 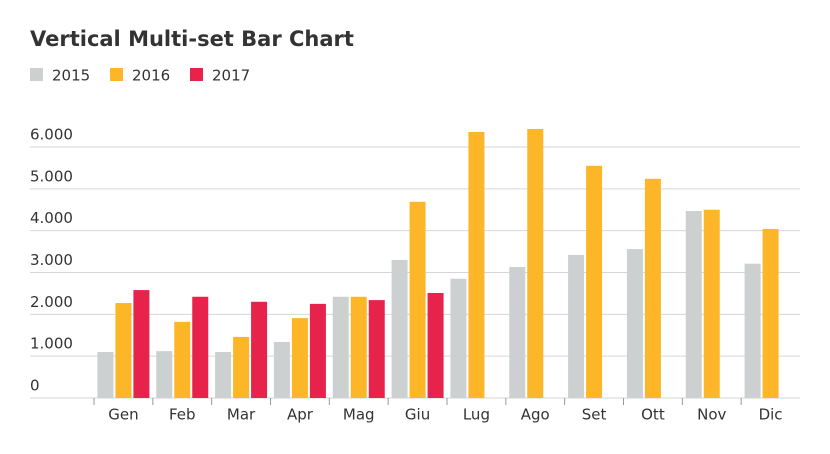 I want to click on x-tick-label: Apr, so click(x=300, y=415).